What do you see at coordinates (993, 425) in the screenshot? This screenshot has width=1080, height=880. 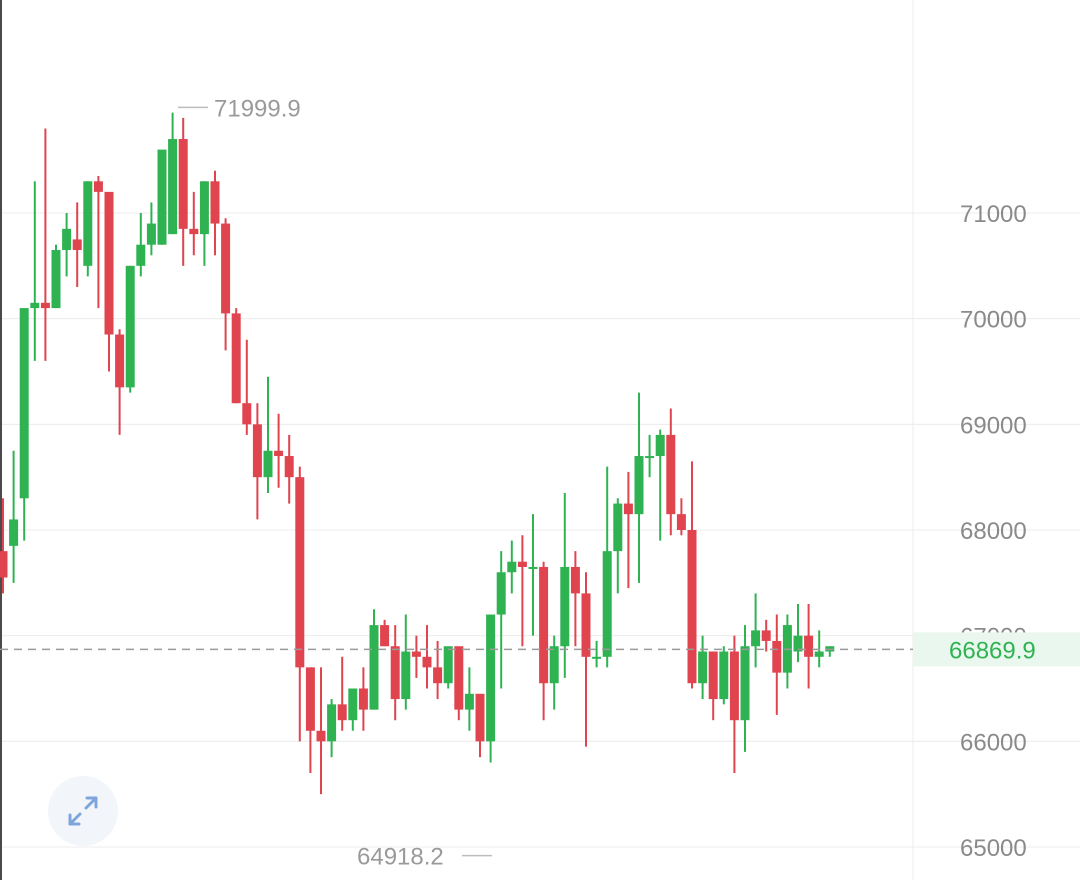 I see `y-tick-label: 69000` at bounding box center [993, 425].